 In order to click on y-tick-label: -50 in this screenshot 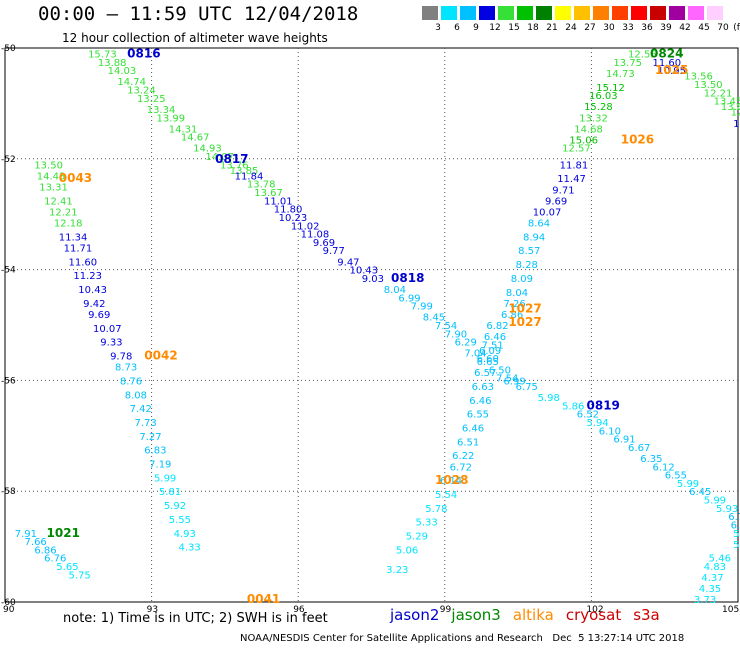, I will do `click(8, 49)`.